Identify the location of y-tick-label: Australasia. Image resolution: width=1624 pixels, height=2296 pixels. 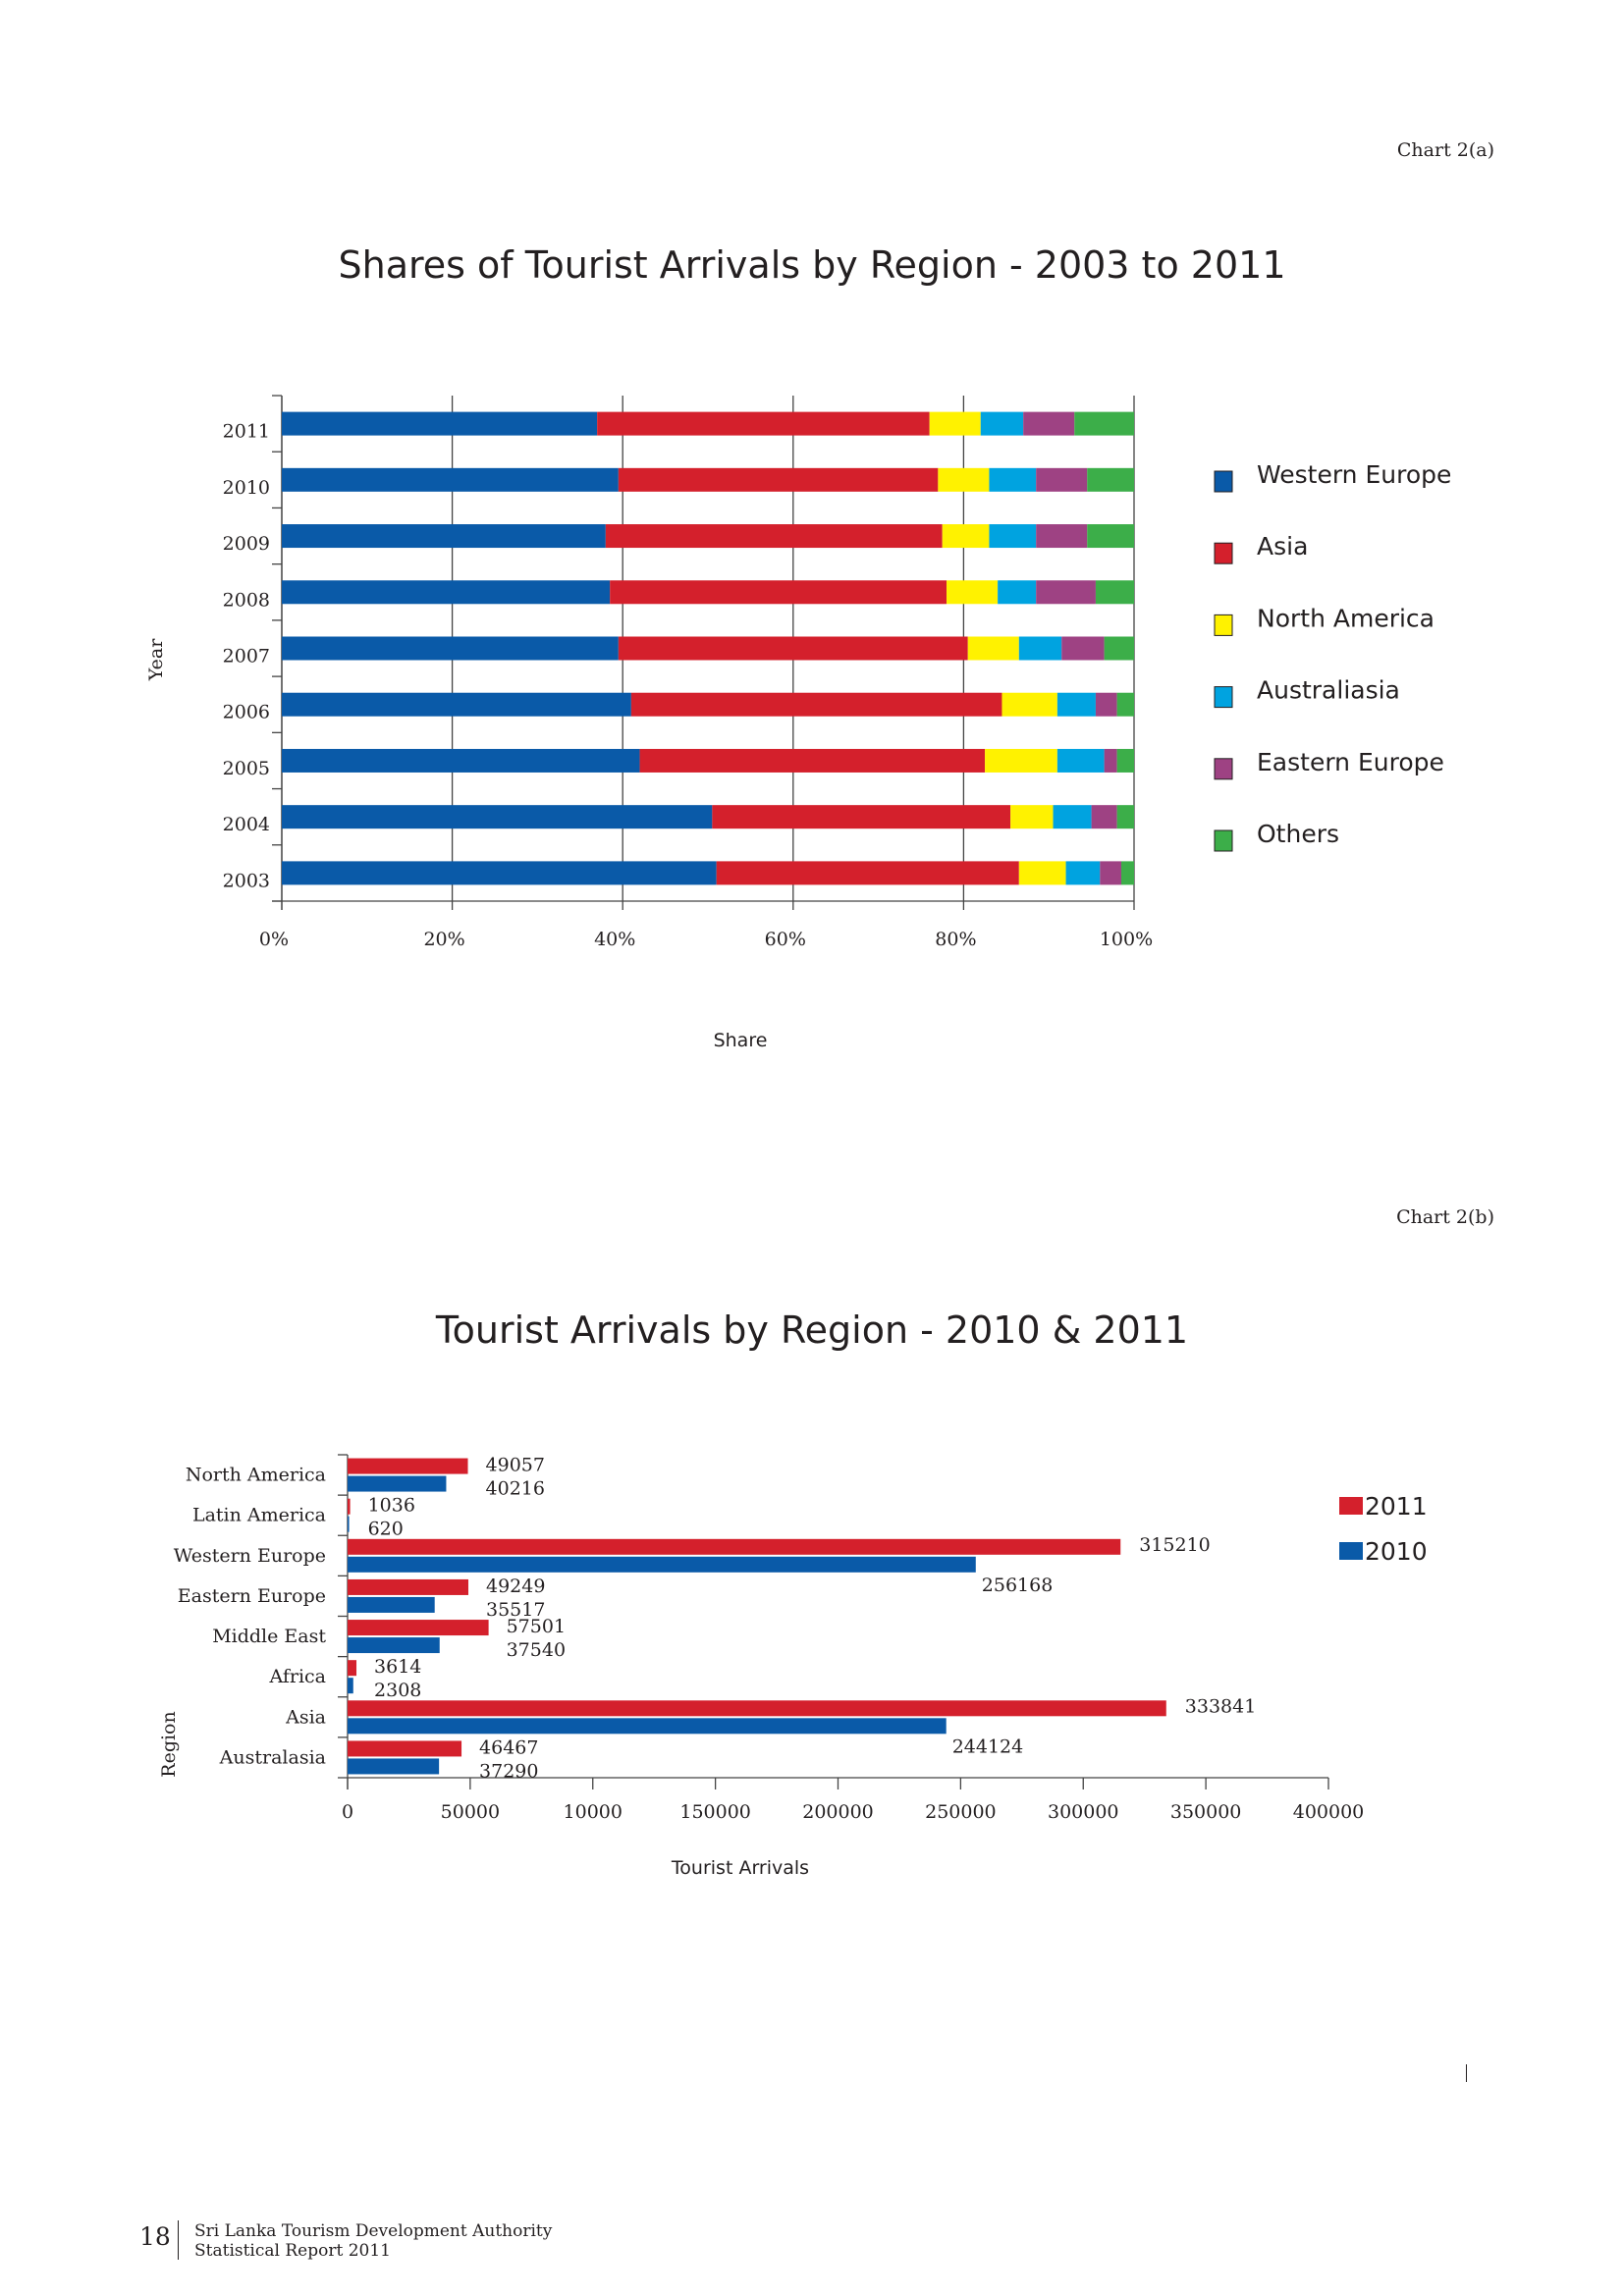
(272, 1757).